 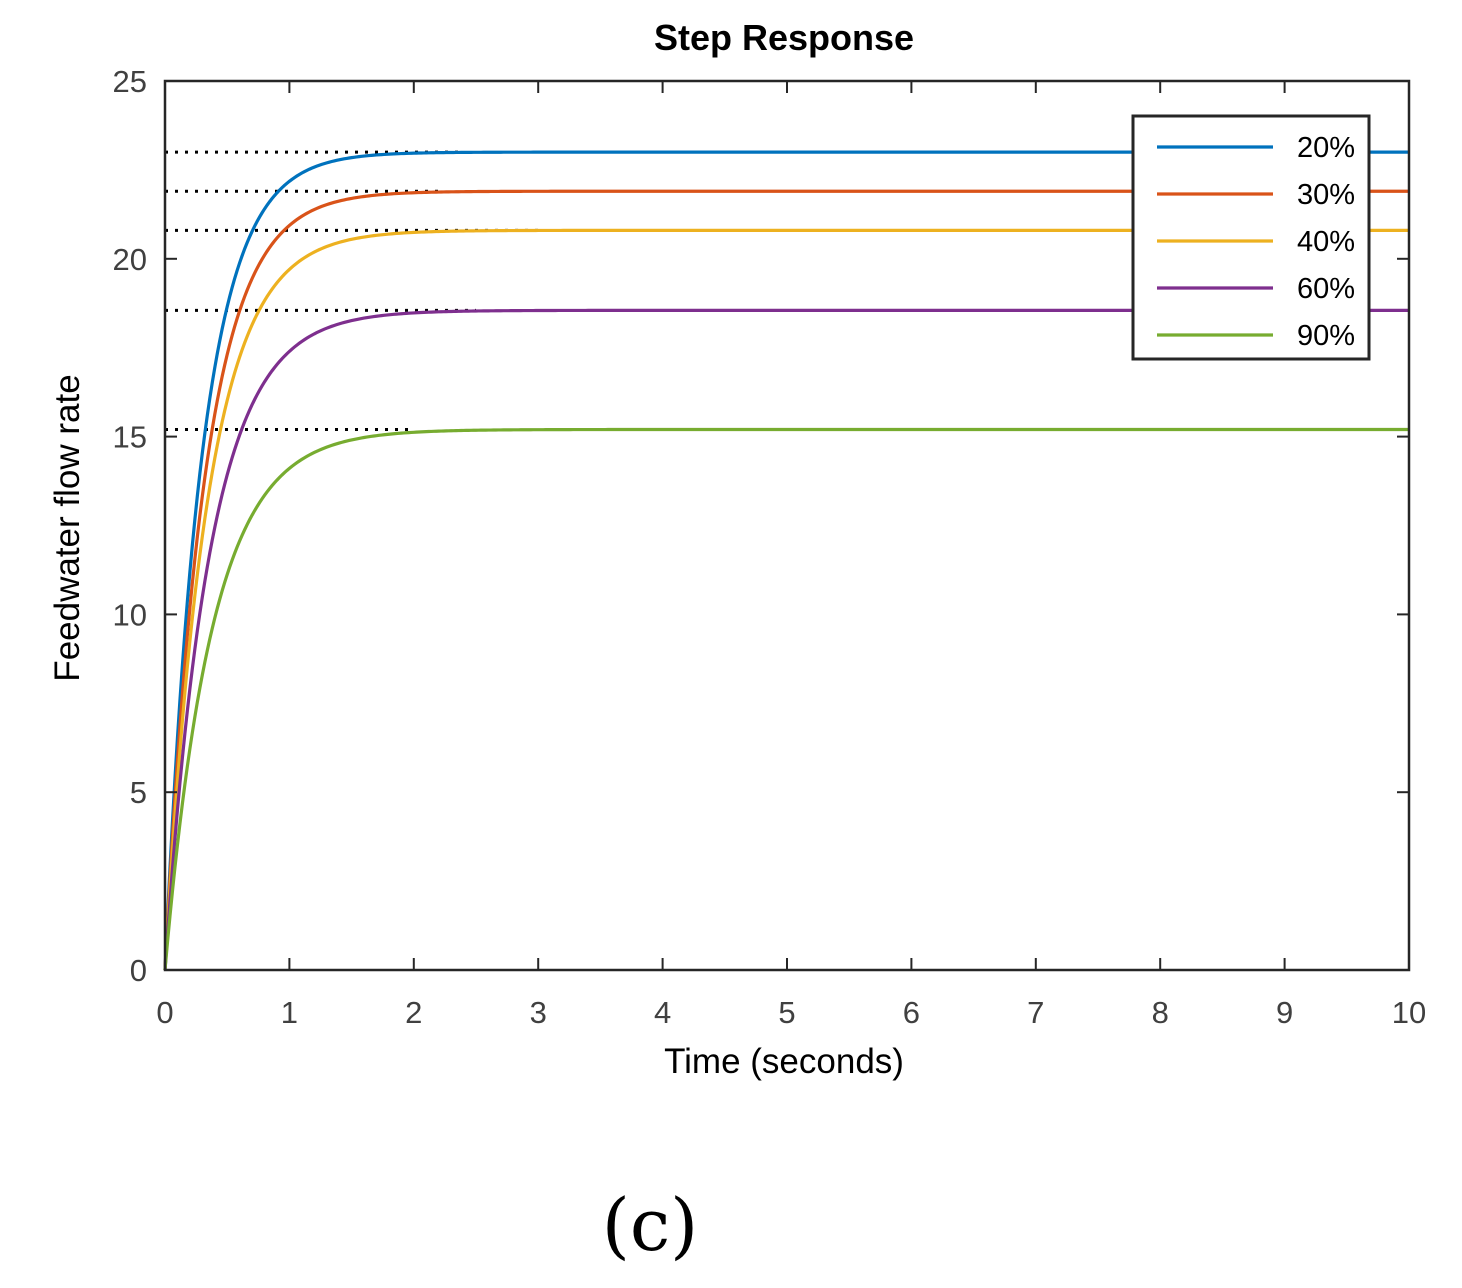 What do you see at coordinates (130, 437) in the screenshot?
I see `y-tick-label: 15` at bounding box center [130, 437].